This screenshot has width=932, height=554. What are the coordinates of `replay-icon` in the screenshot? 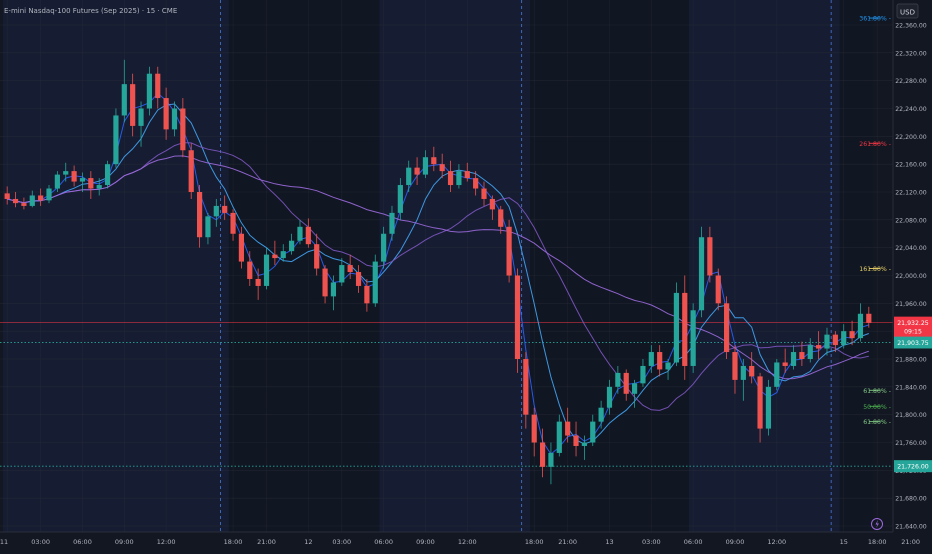 It's located at (877, 524).